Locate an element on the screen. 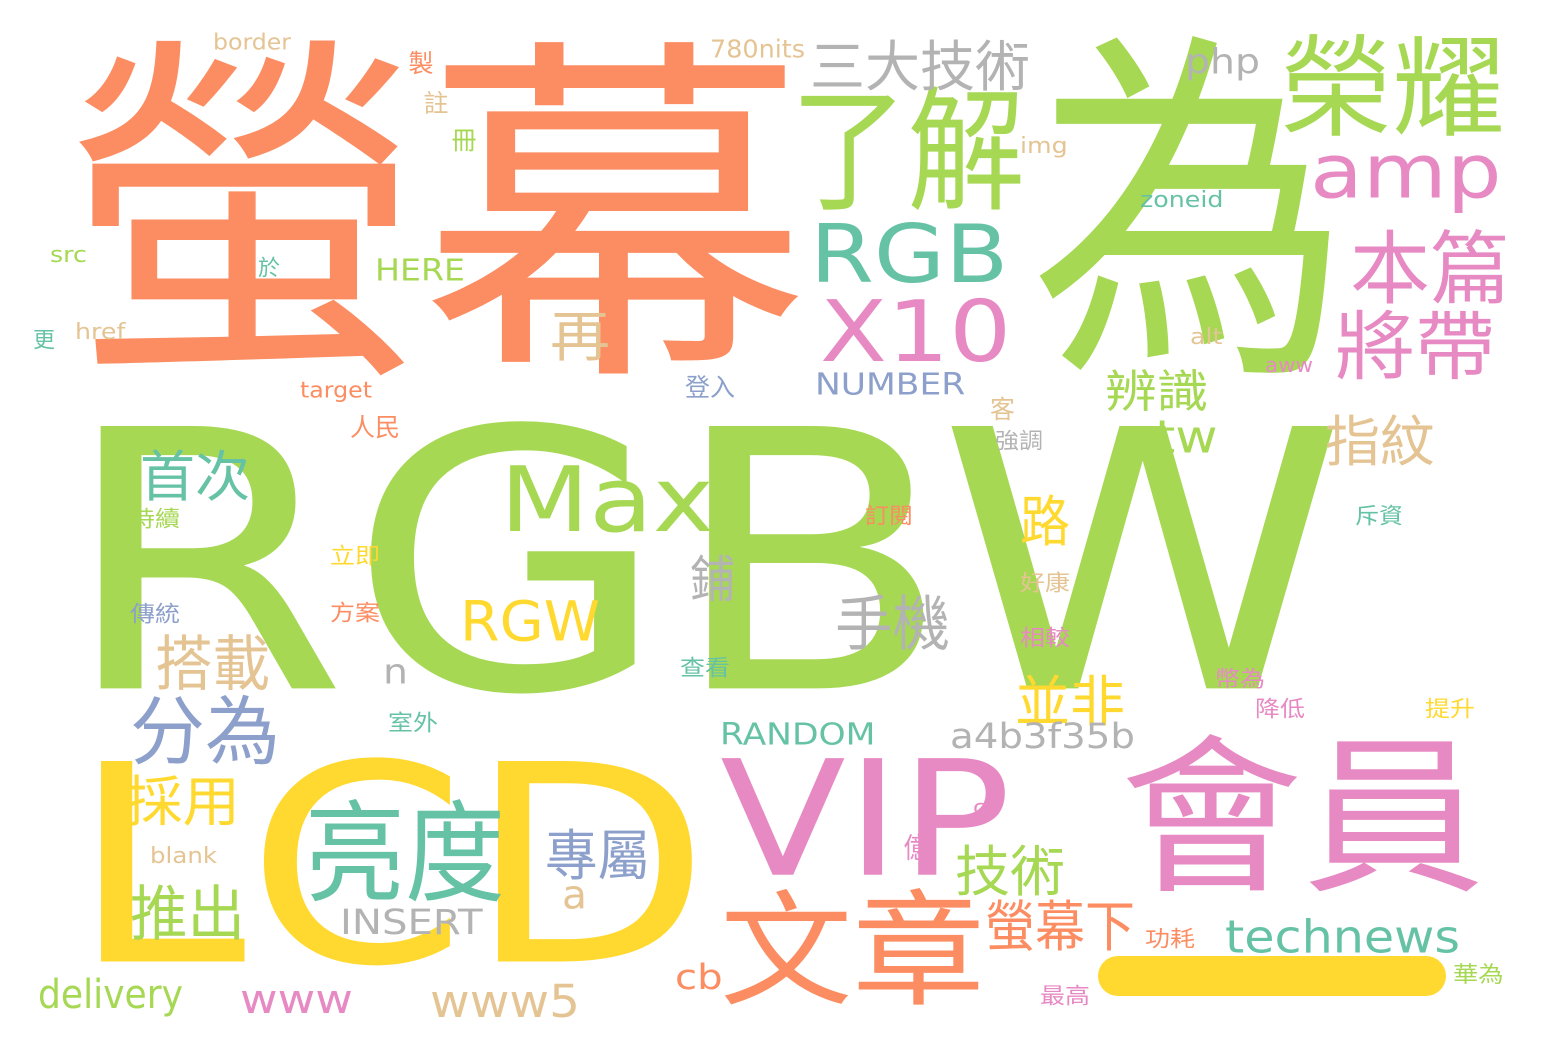 The image size is (1548, 1052). word-42: www is located at coordinates (296, 1000).